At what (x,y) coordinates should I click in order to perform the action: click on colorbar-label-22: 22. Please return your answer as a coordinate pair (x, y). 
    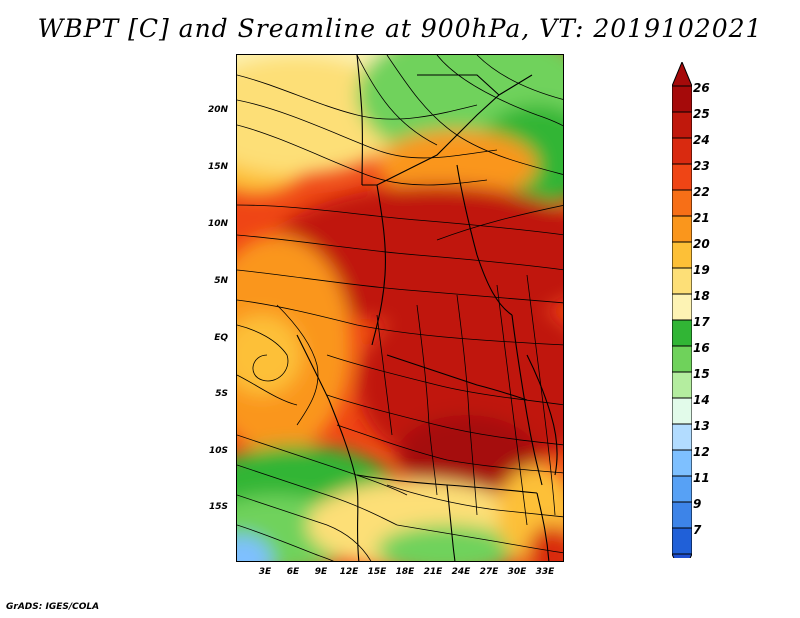
    Looking at the image, I should click on (701, 192).